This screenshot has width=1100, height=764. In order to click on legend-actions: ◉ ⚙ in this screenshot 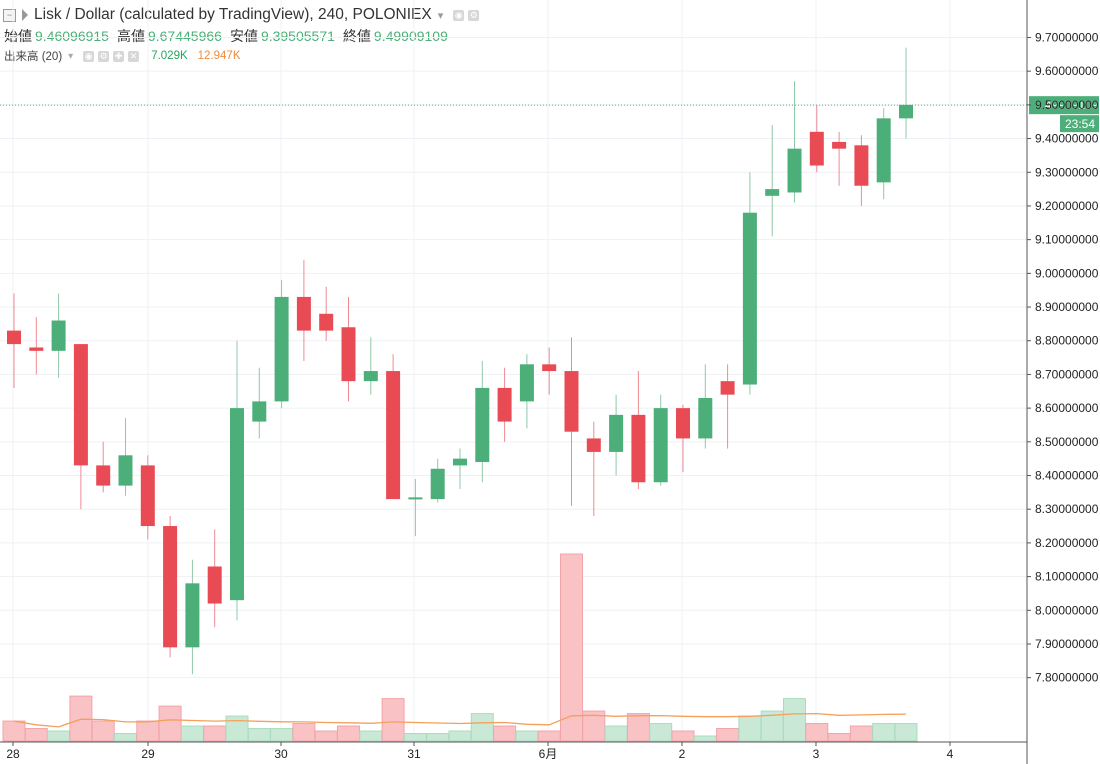, I will do `click(466, 15)`.